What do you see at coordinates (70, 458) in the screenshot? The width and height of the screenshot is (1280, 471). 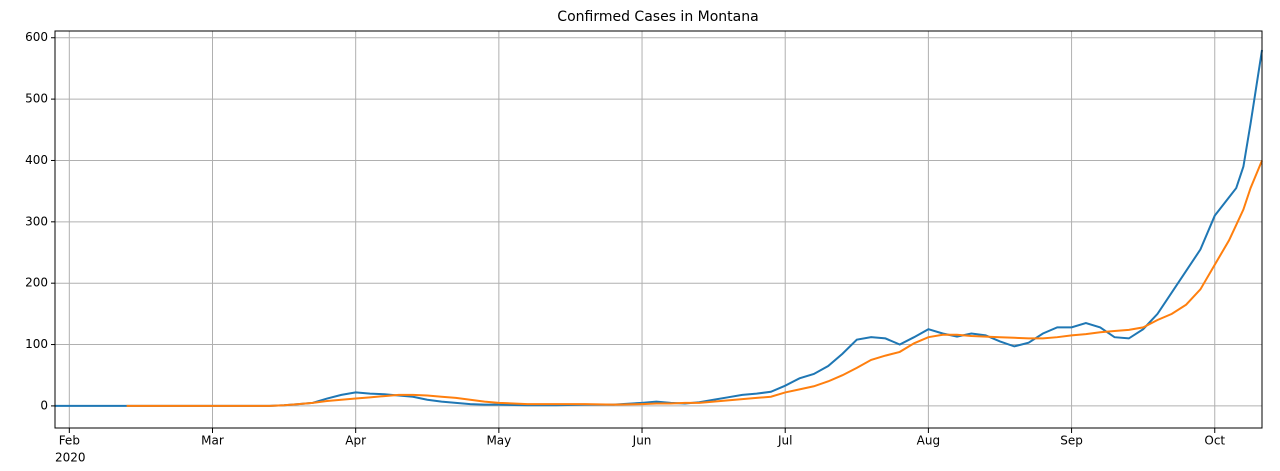 I see `year-label: 2020` at bounding box center [70, 458].